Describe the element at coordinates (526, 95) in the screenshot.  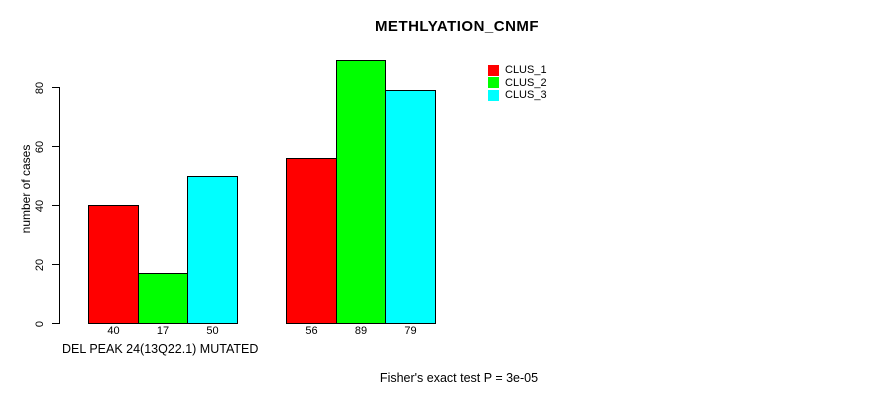
I see `legend-label: CLUS_3` at that location.